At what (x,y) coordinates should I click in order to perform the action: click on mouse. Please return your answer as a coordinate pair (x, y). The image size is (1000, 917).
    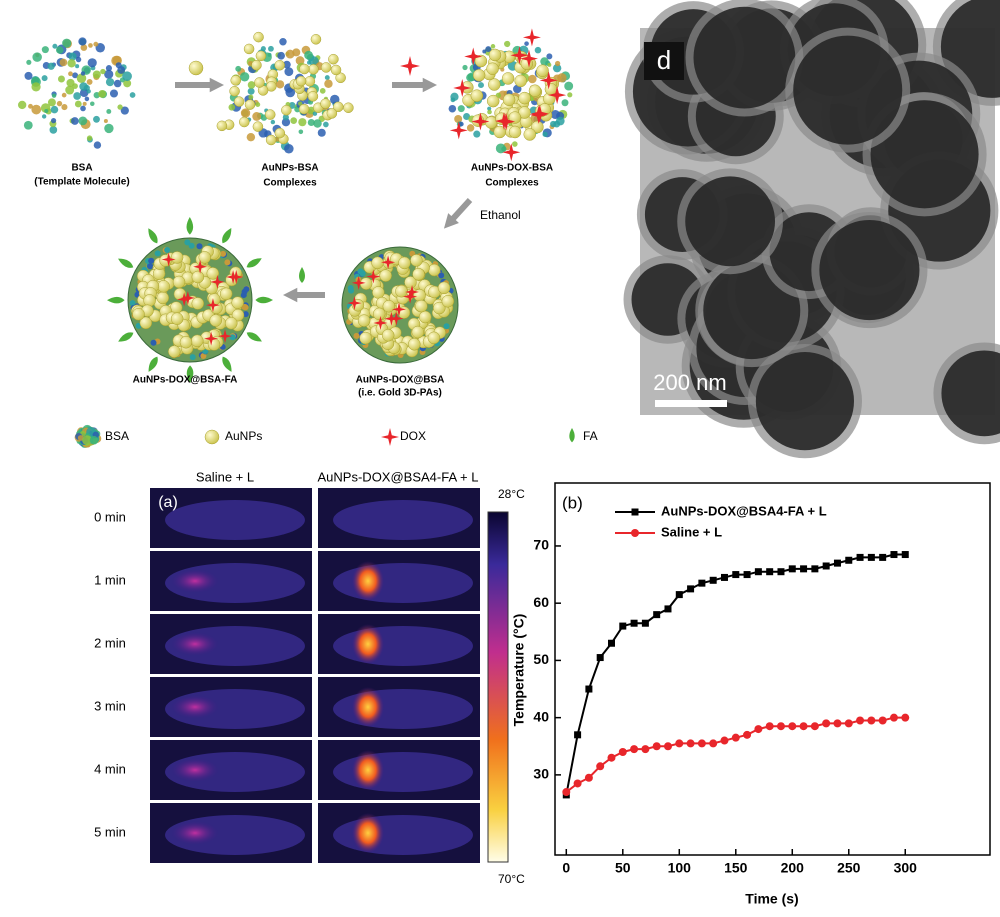
    Looking at the image, I should click on (235, 520).